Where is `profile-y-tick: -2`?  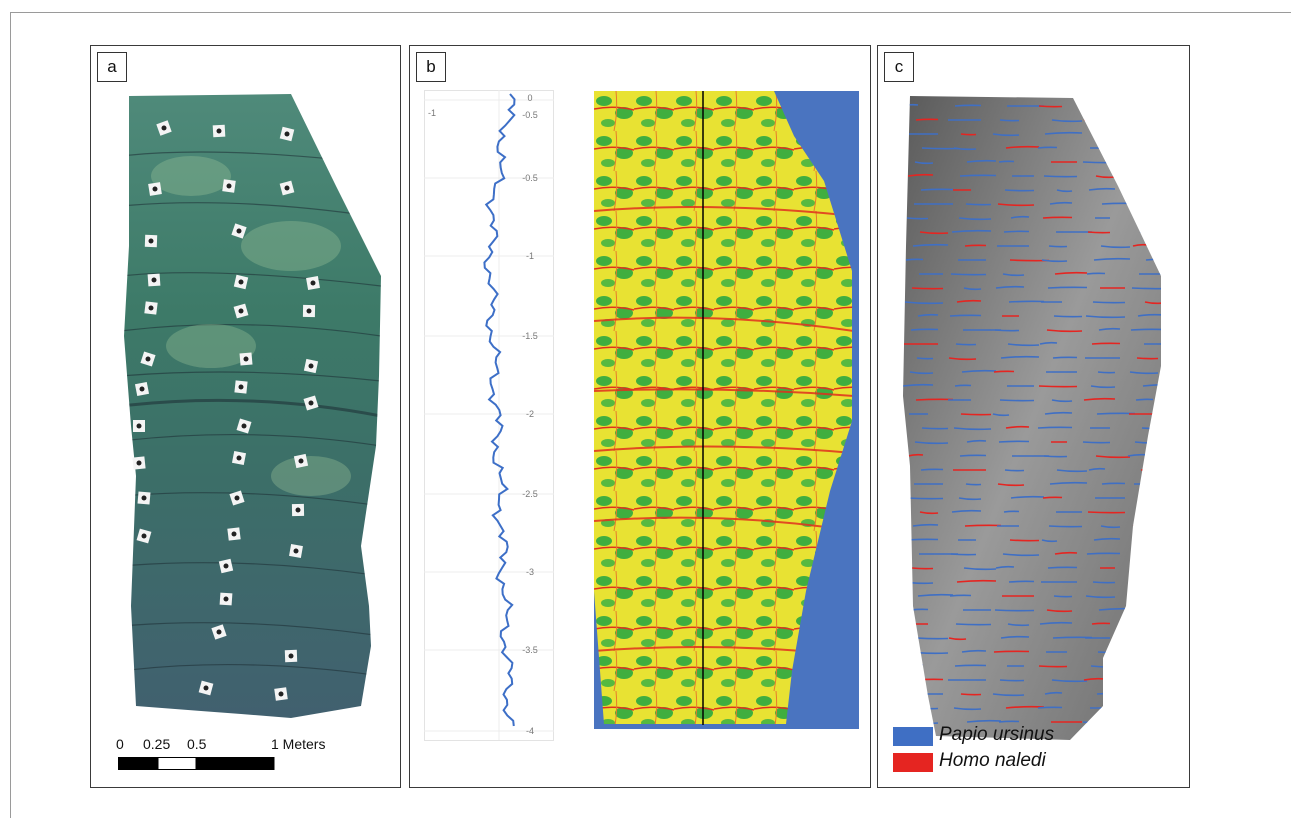
profile-y-tick: -2 is located at coordinates (530, 414).